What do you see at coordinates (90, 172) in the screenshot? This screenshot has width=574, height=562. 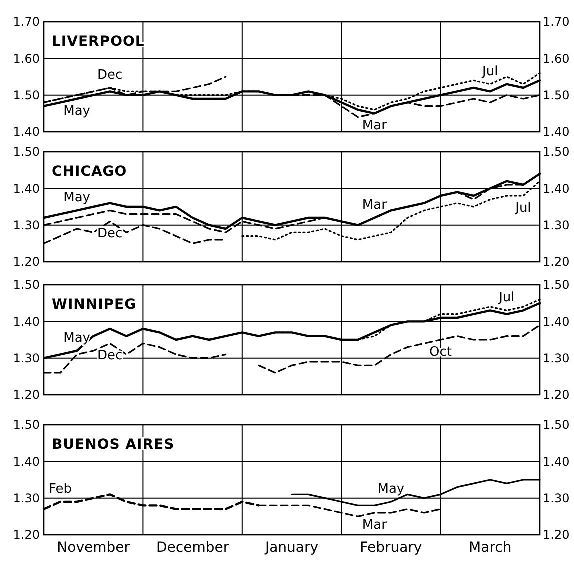 I see `text: CHICAGO` at bounding box center [90, 172].